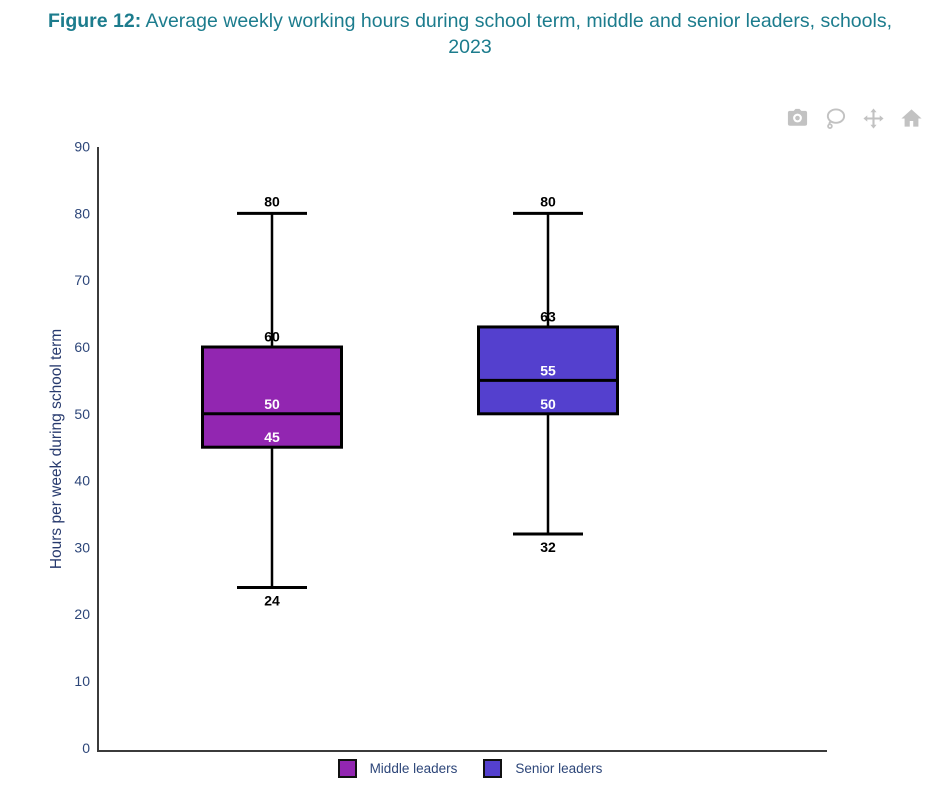 The width and height of the screenshot is (940, 790). I want to click on legend-swatch-senior-leaders, so click(493, 768).